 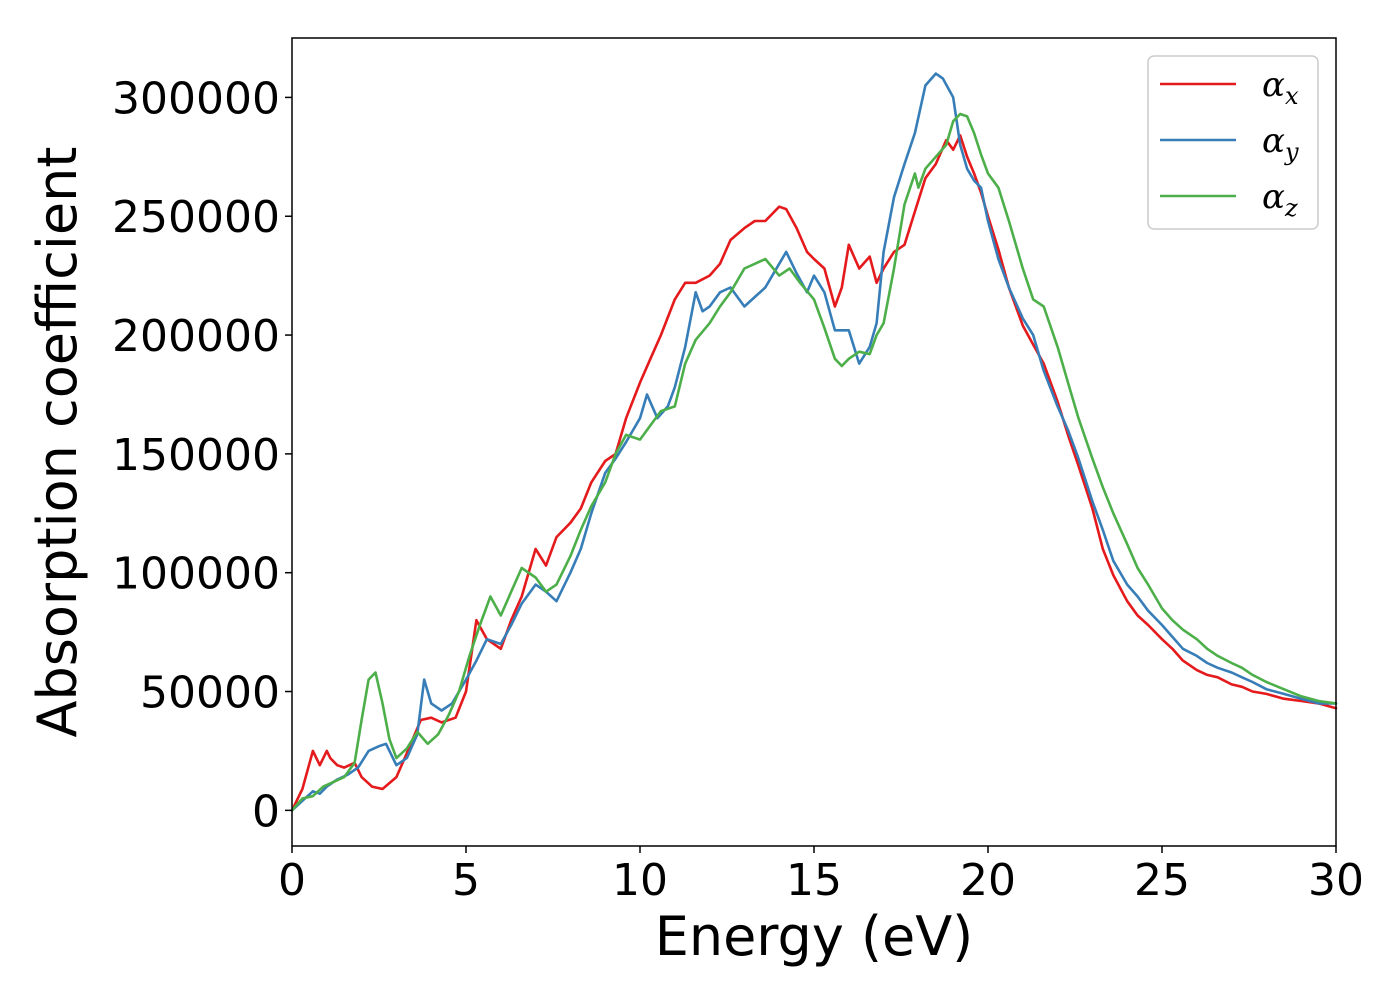 What do you see at coordinates (1336, 880) in the screenshot?
I see `x-tick-label: 30` at bounding box center [1336, 880].